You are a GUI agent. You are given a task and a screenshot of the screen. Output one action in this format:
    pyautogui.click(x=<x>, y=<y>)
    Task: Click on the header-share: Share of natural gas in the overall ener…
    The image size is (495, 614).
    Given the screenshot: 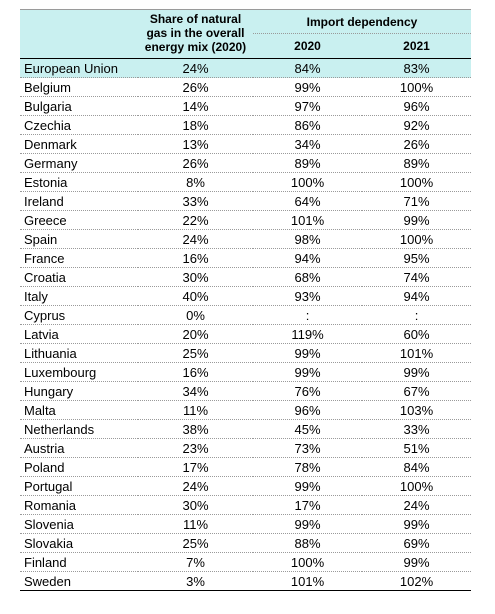 What is the action you would take?
    pyautogui.click(x=195, y=34)
    